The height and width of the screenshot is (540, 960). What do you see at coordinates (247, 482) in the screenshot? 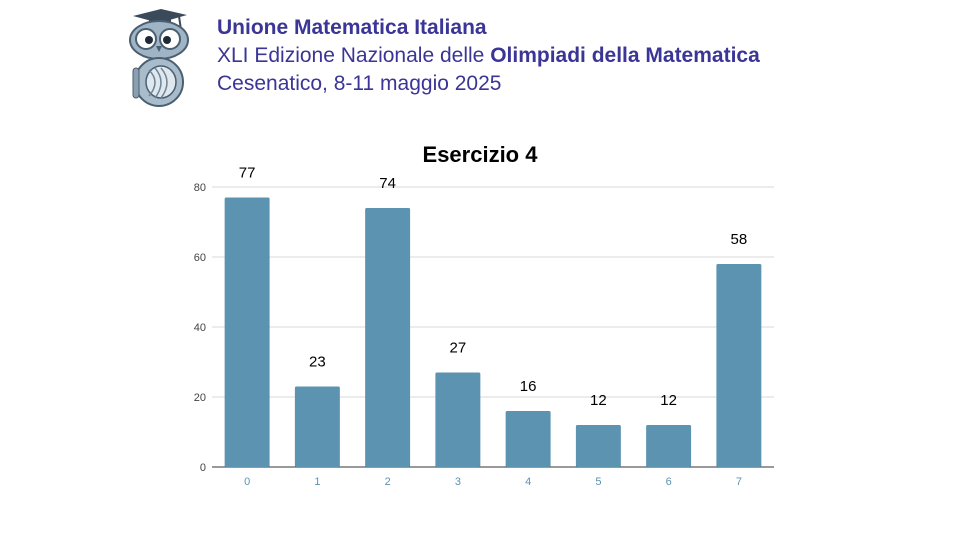
I see `x-tick-label: 0` at bounding box center [247, 482].